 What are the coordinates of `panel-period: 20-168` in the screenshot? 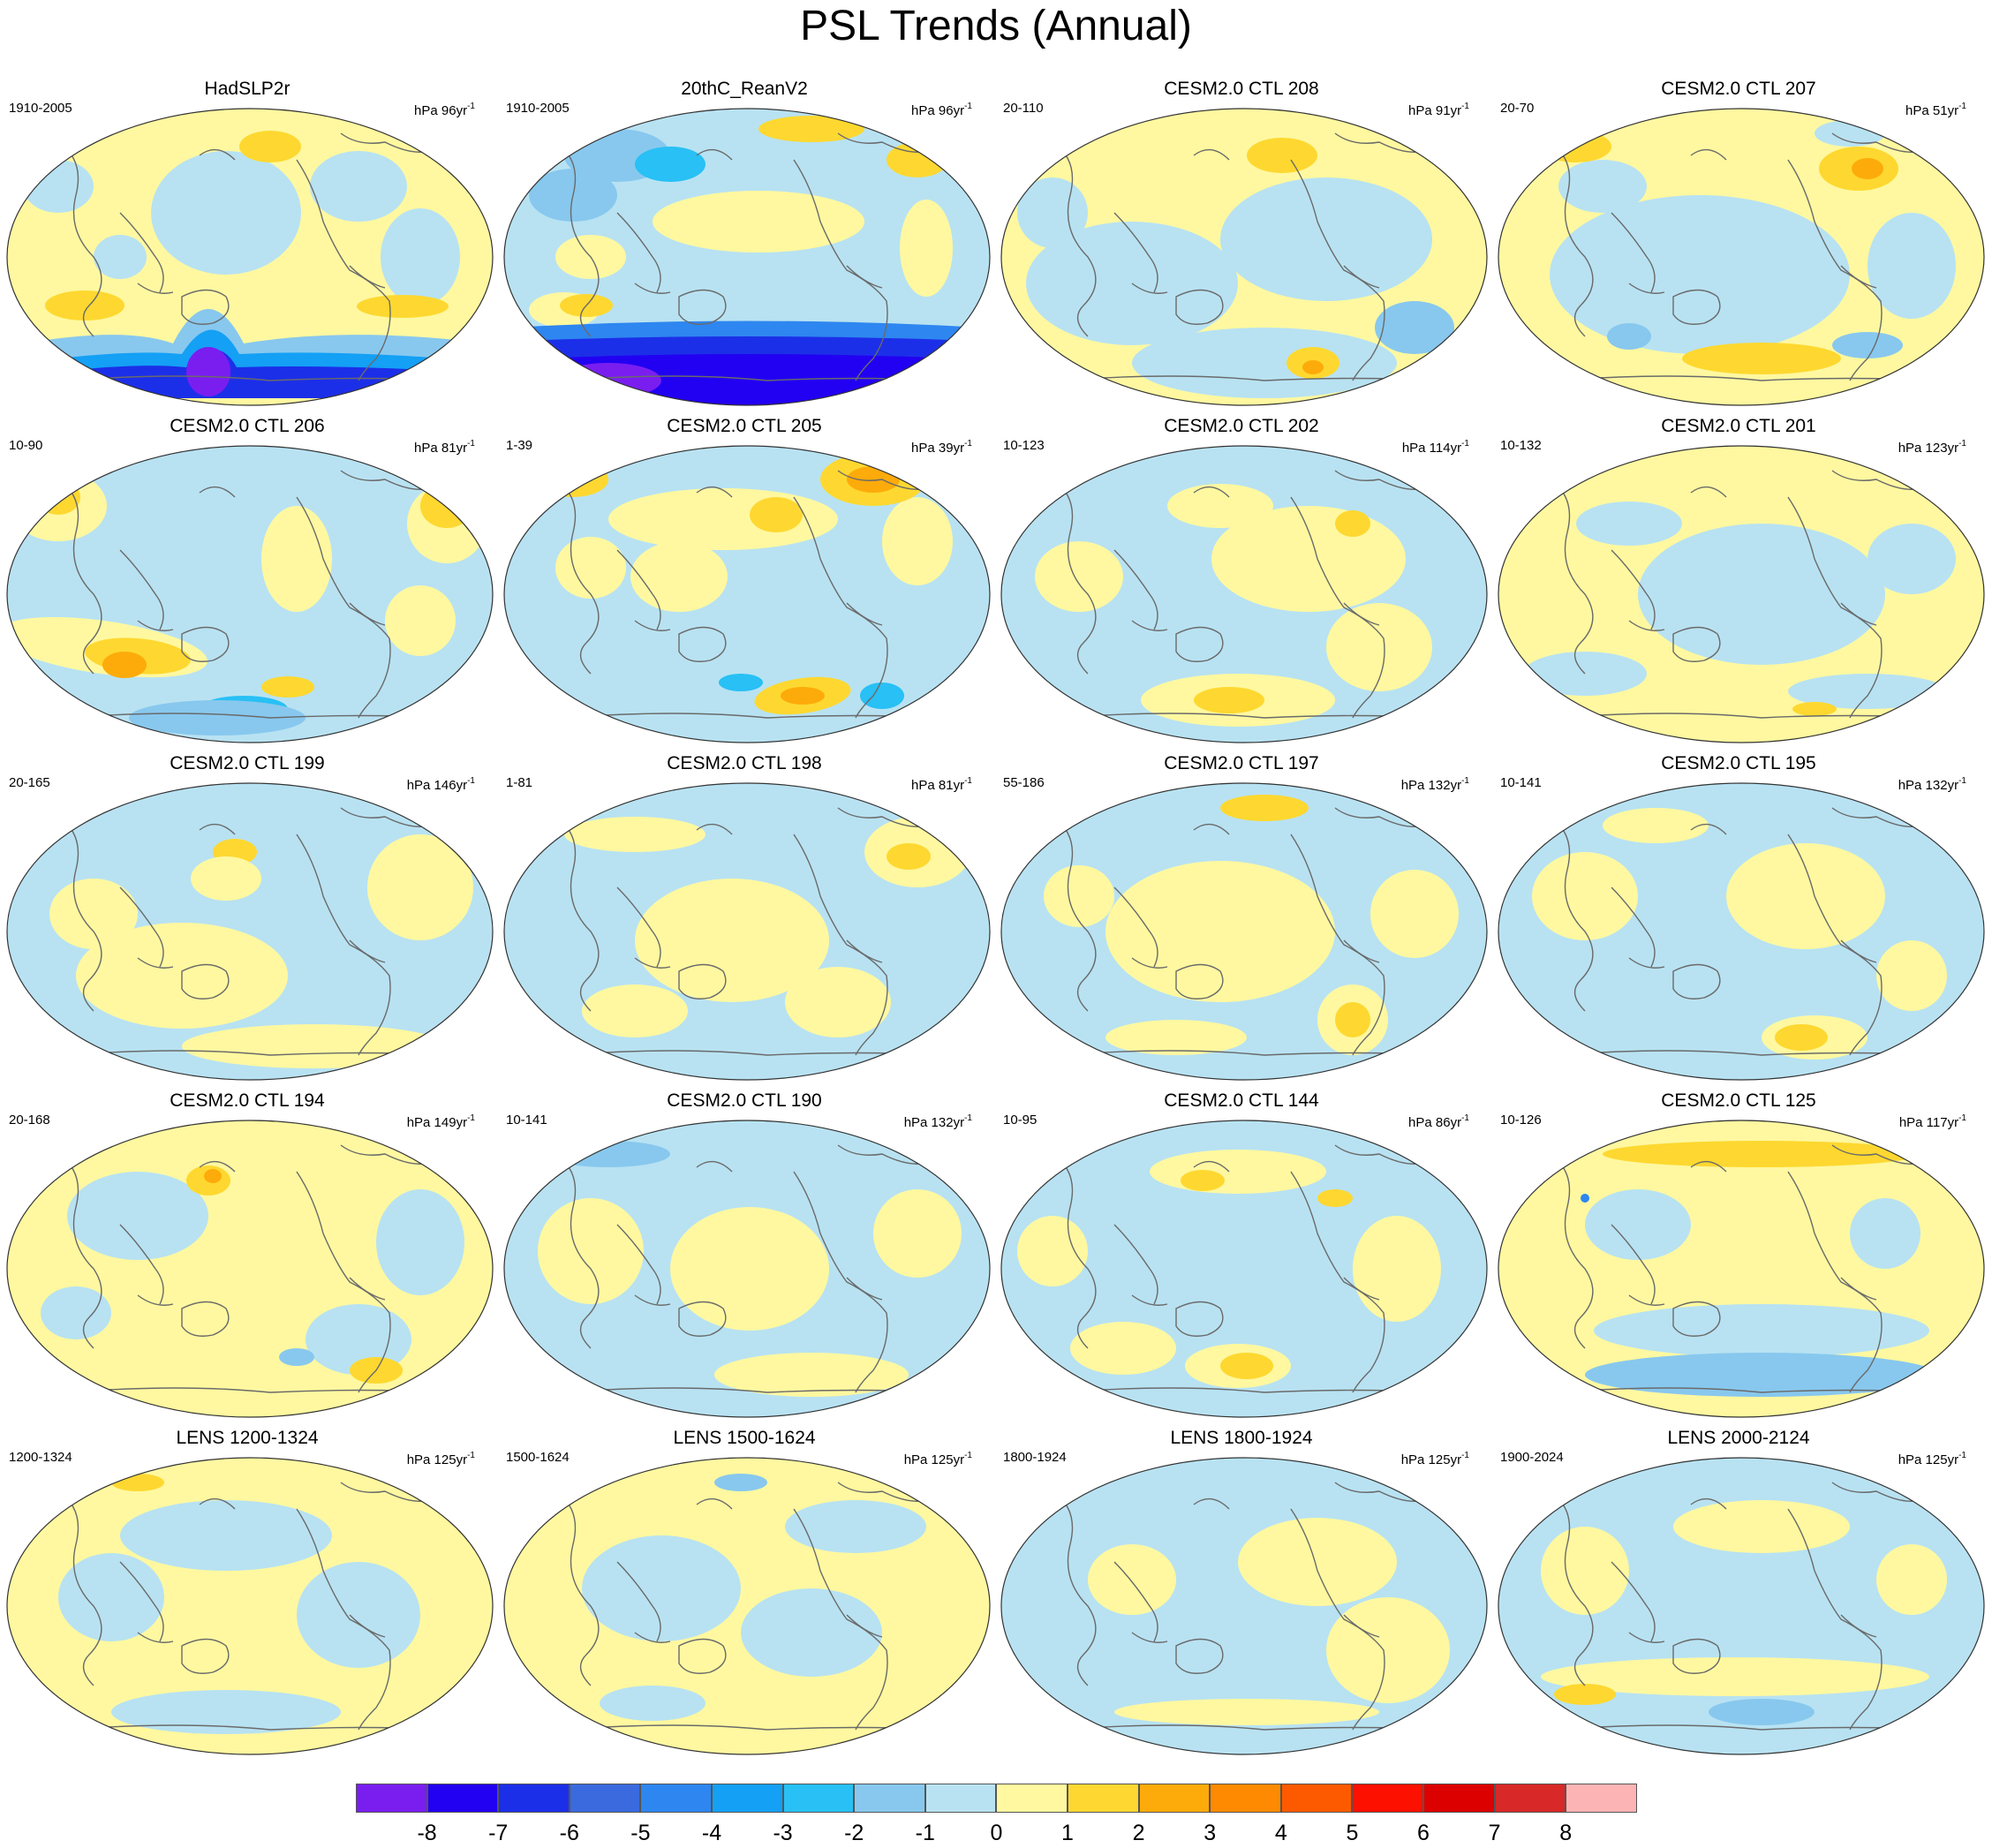 It's located at (29, 1120).